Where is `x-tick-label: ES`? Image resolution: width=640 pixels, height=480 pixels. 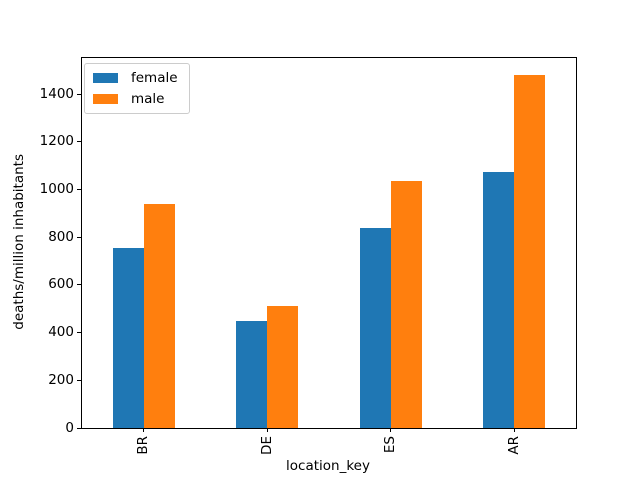
x-tick-label: ES is located at coordinates (390, 445).